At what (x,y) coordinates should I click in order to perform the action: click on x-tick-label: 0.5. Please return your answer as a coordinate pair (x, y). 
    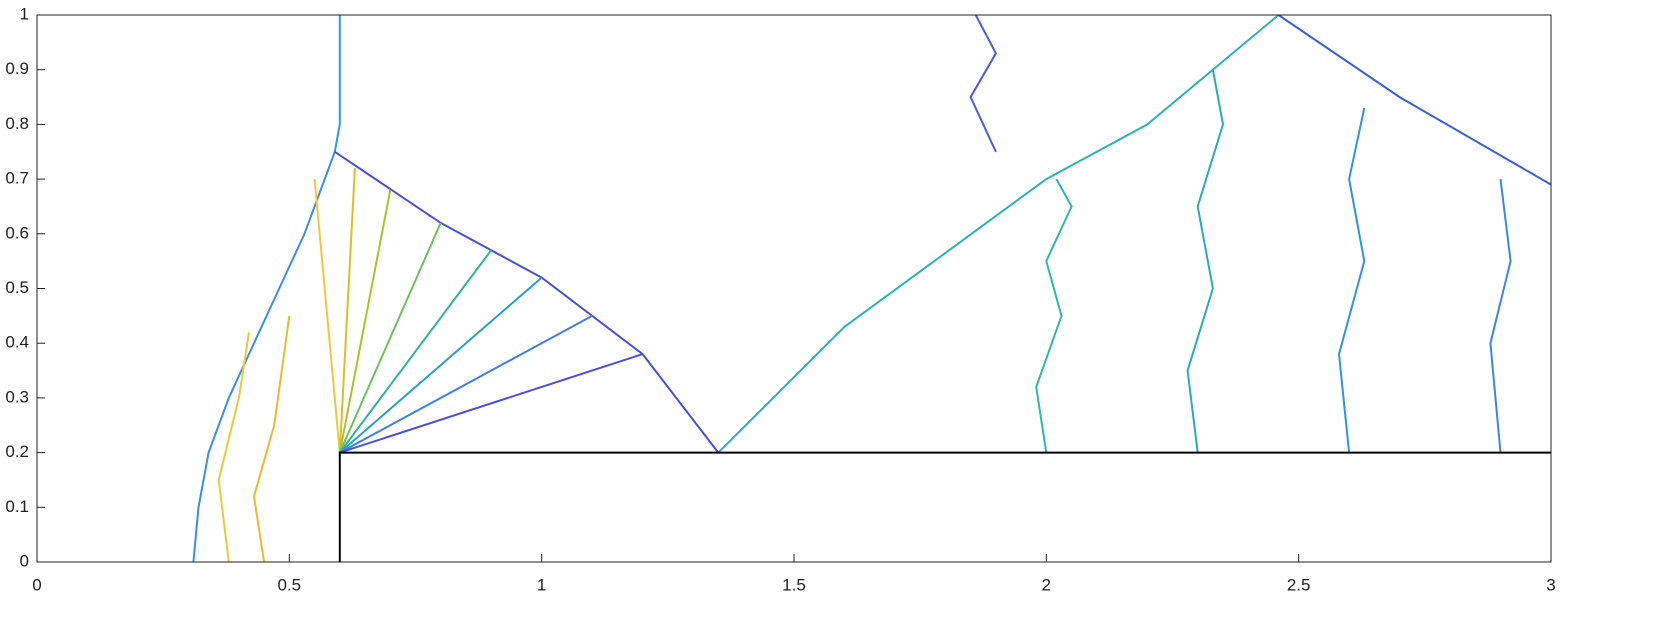
    Looking at the image, I should click on (290, 584).